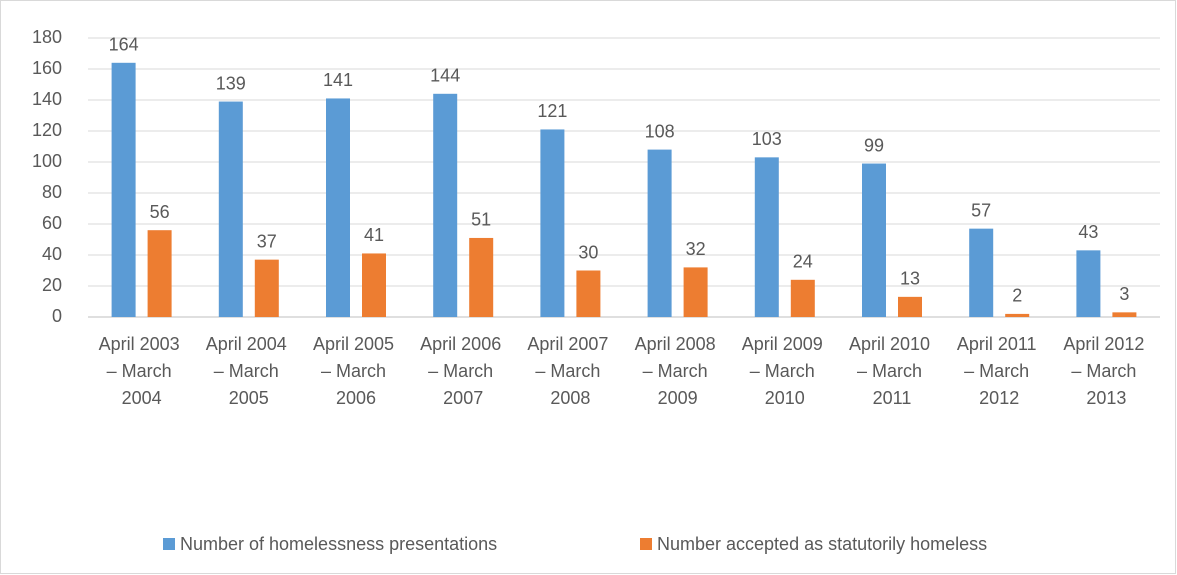  I want to click on x-tick-label: April 2009 – March 2010, so click(785, 371).